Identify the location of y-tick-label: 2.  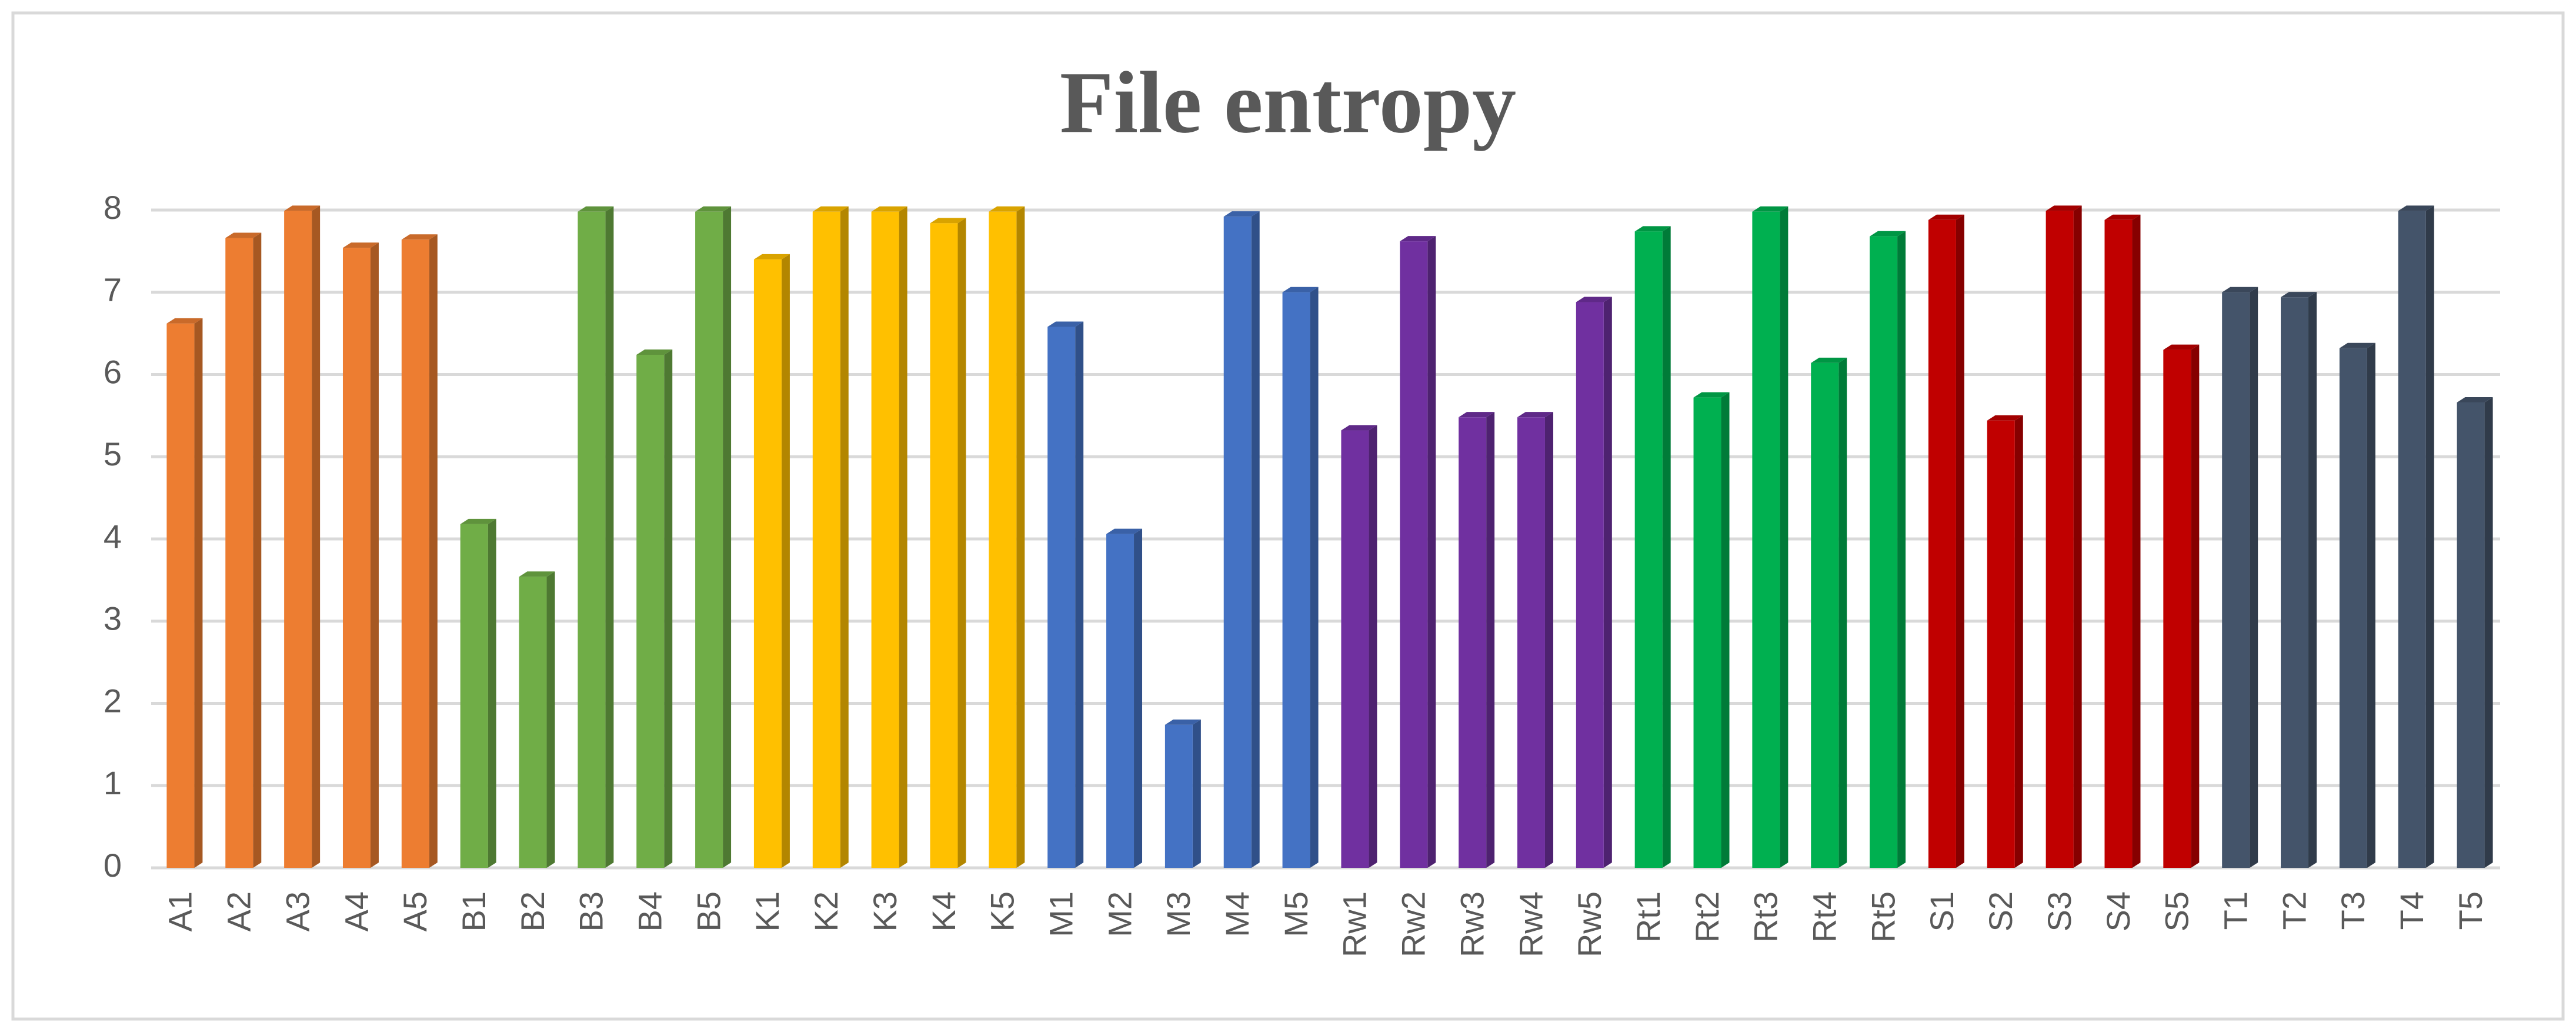
(113, 700).